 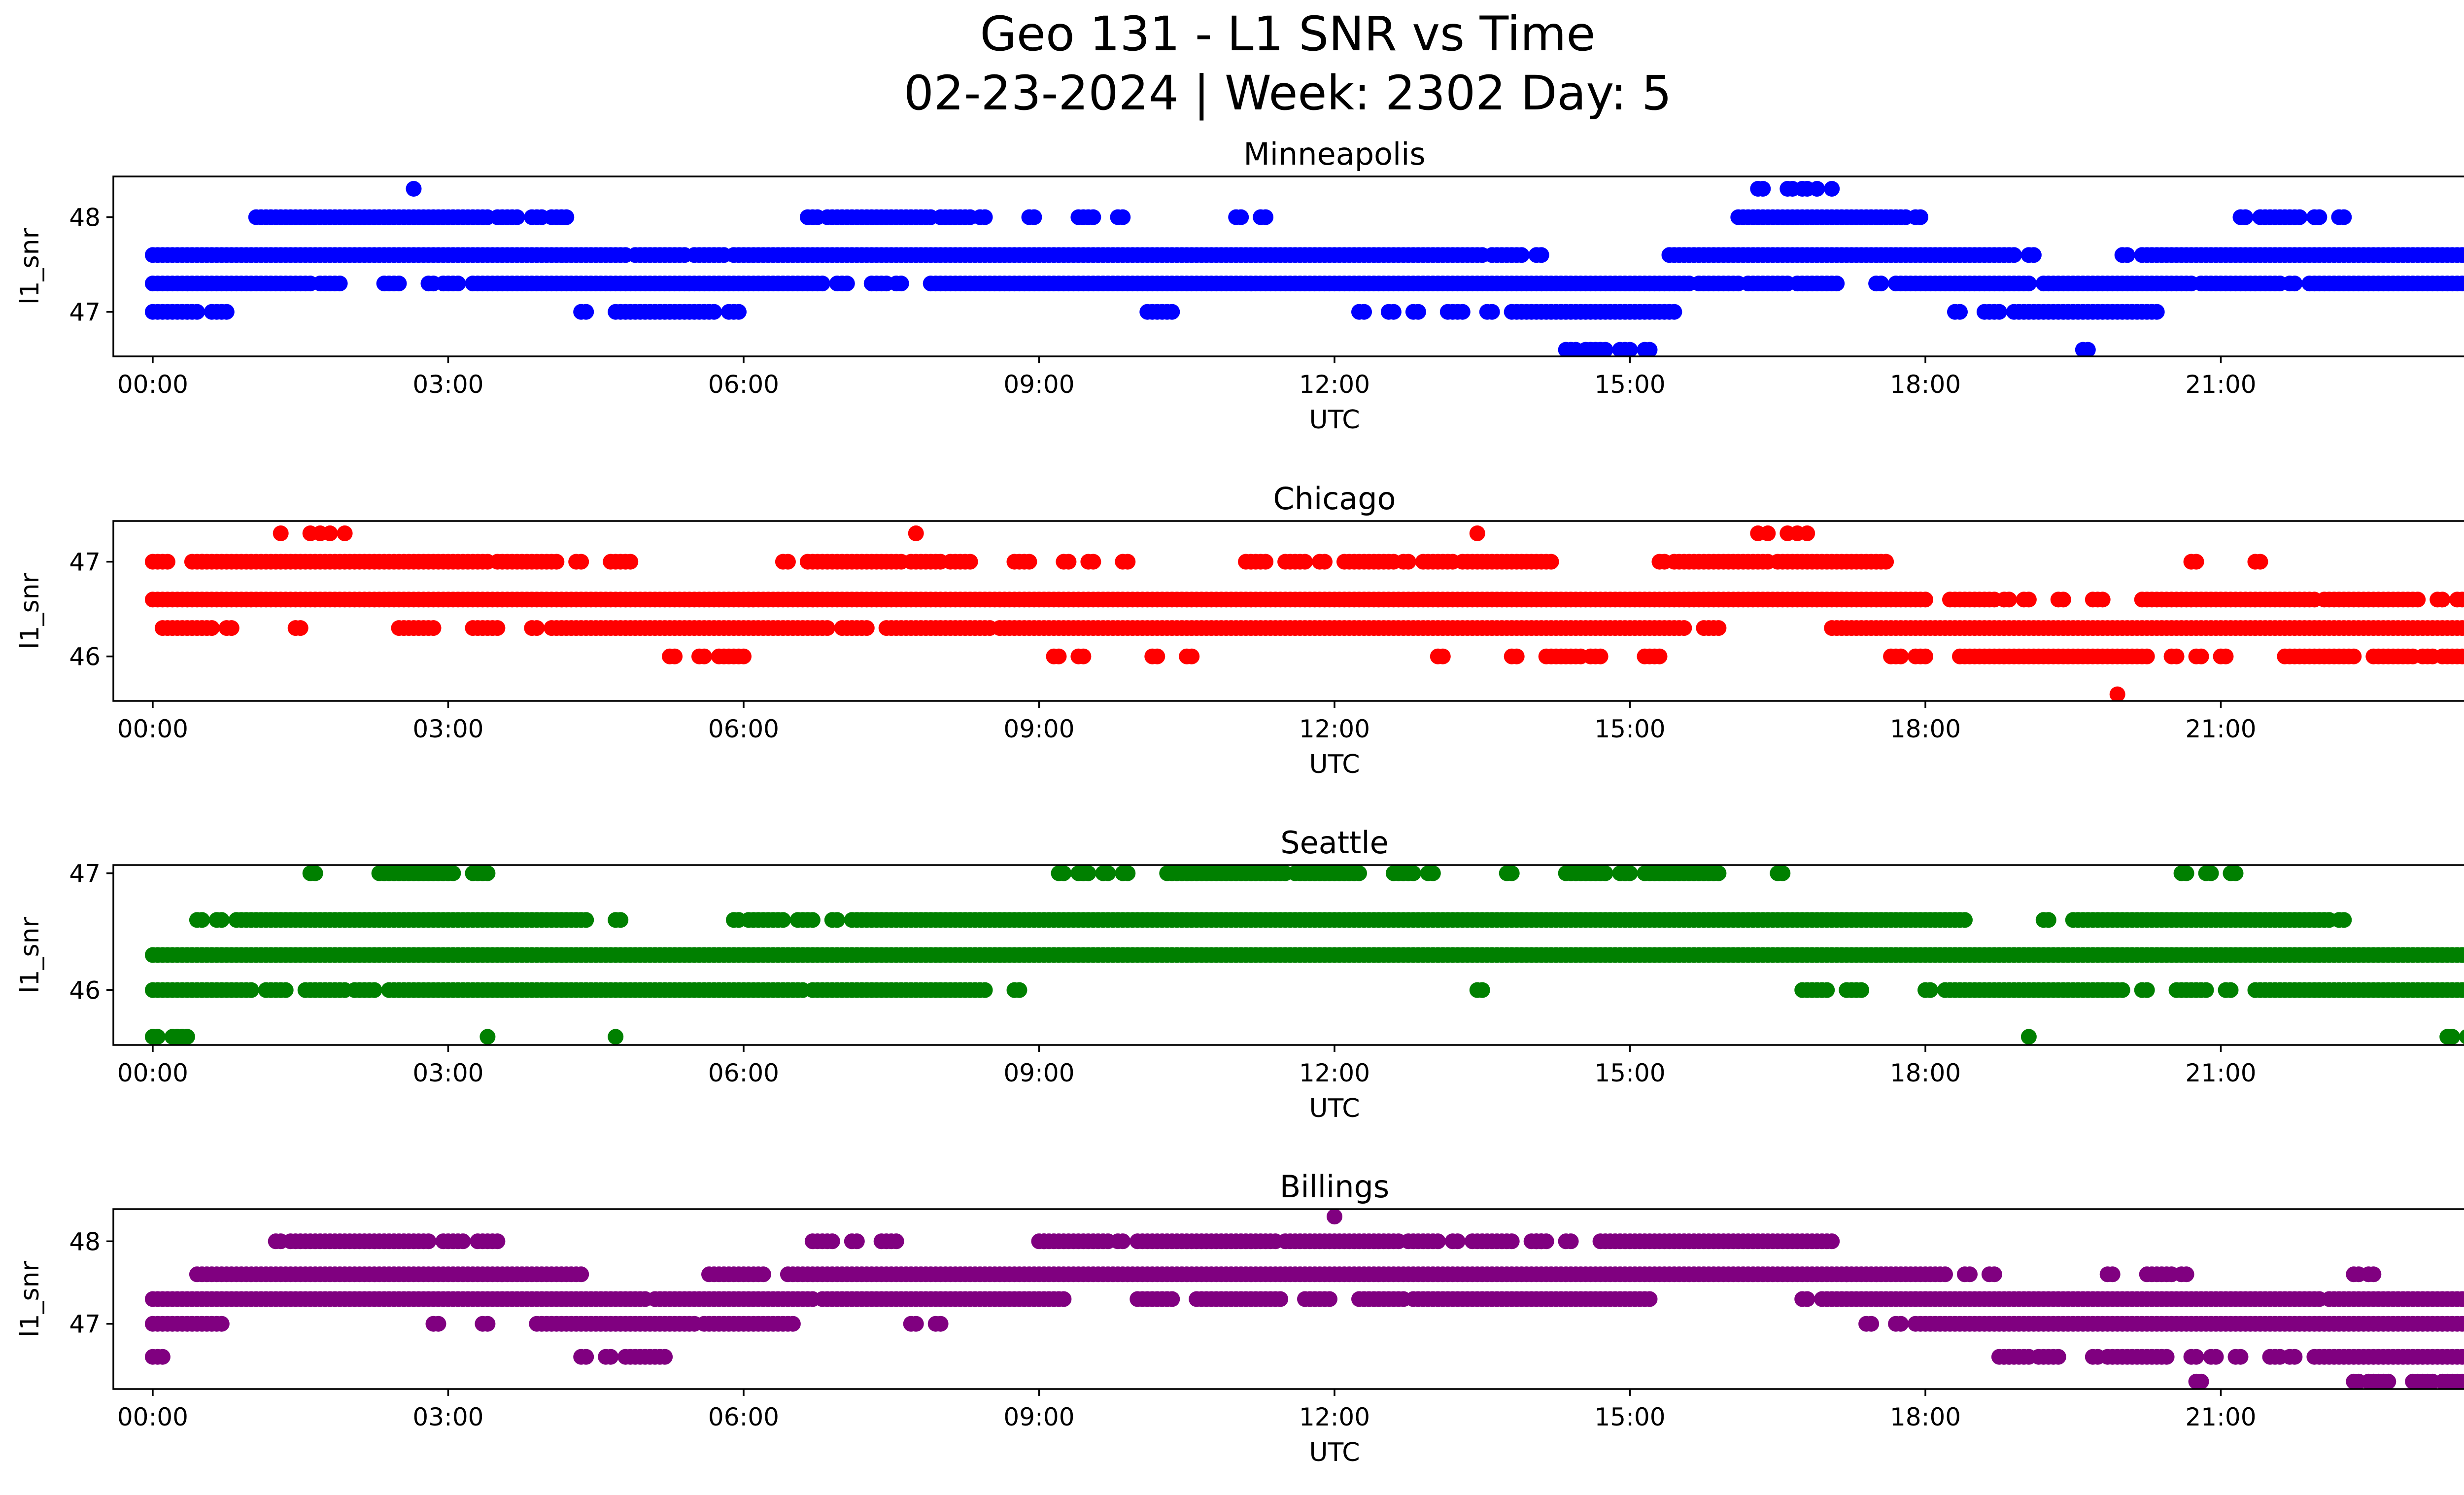 What do you see at coordinates (1925, 384) in the screenshot?
I see `x-tick-label: 18:00` at bounding box center [1925, 384].